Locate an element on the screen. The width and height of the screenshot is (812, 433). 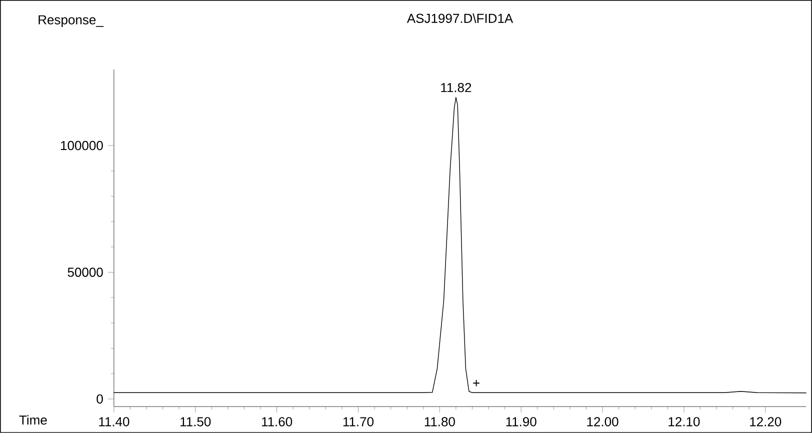
x-tick-label: 11.90 is located at coordinates (521, 421).